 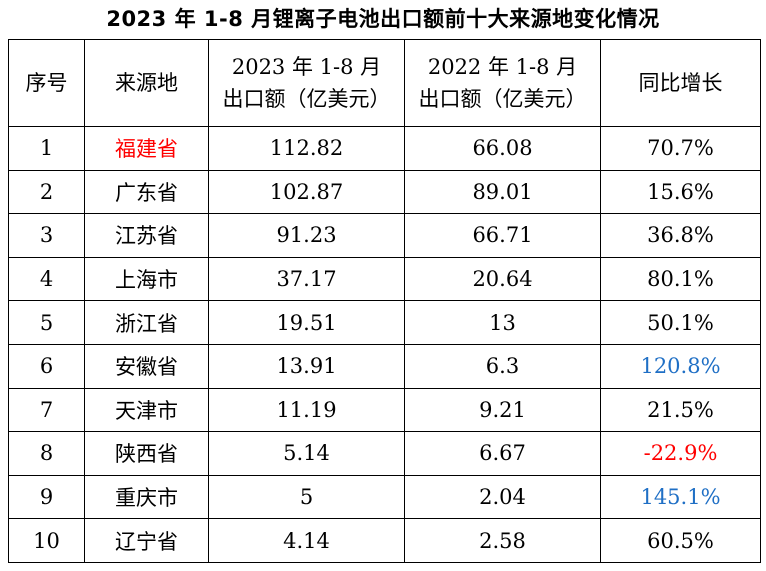 What do you see at coordinates (502, 366) in the screenshot?
I see `cell-2022-value: 6.3` at bounding box center [502, 366].